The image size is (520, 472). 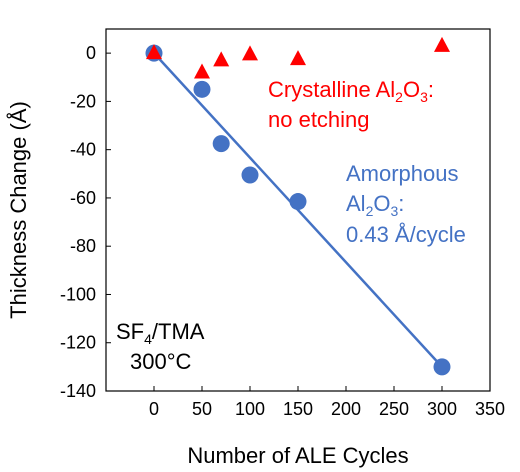 I want to click on y-tick-label: -60, so click(x=83, y=198).